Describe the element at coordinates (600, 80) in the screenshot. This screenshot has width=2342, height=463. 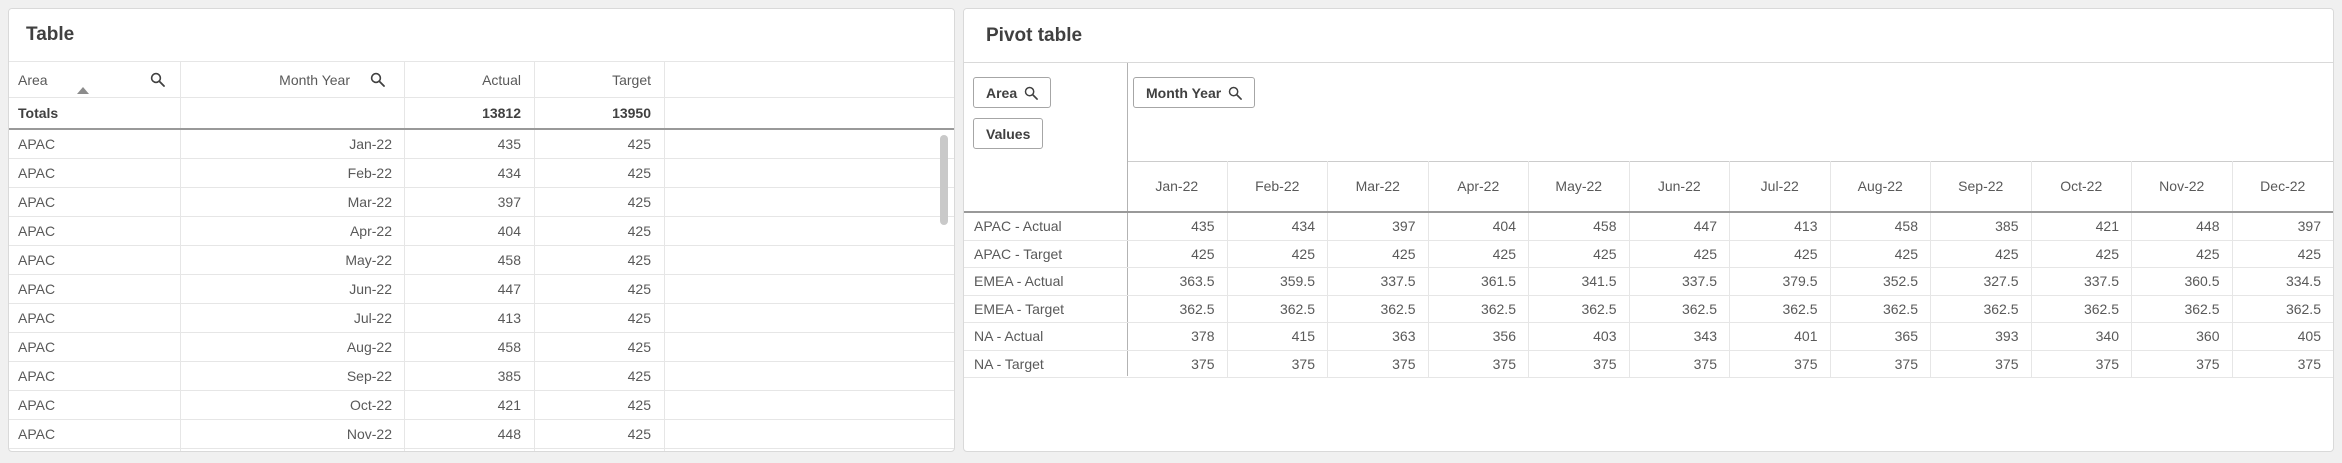
I see `column-header-target: Target` at that location.